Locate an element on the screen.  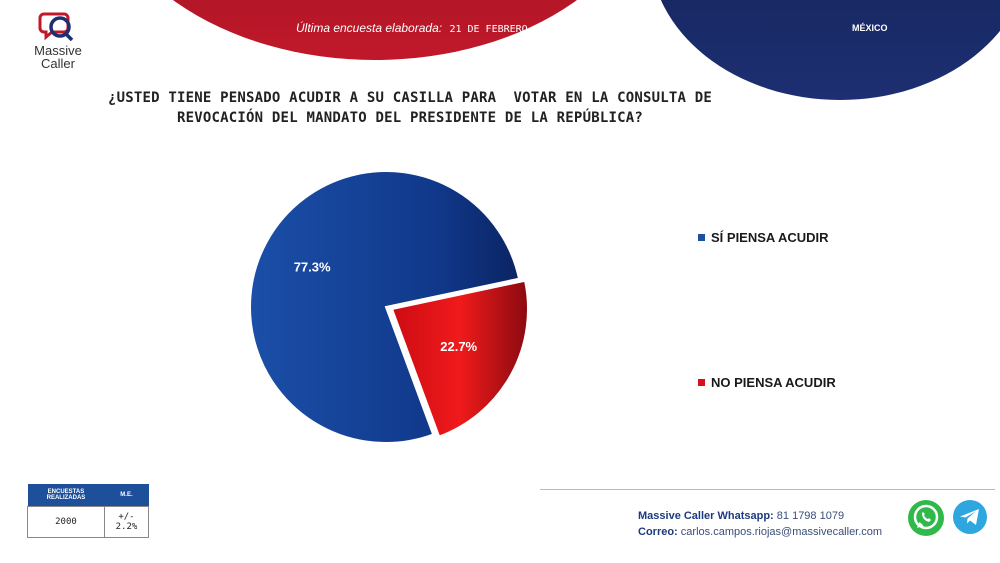
pie-slice-no is located at coordinates (459, 358).